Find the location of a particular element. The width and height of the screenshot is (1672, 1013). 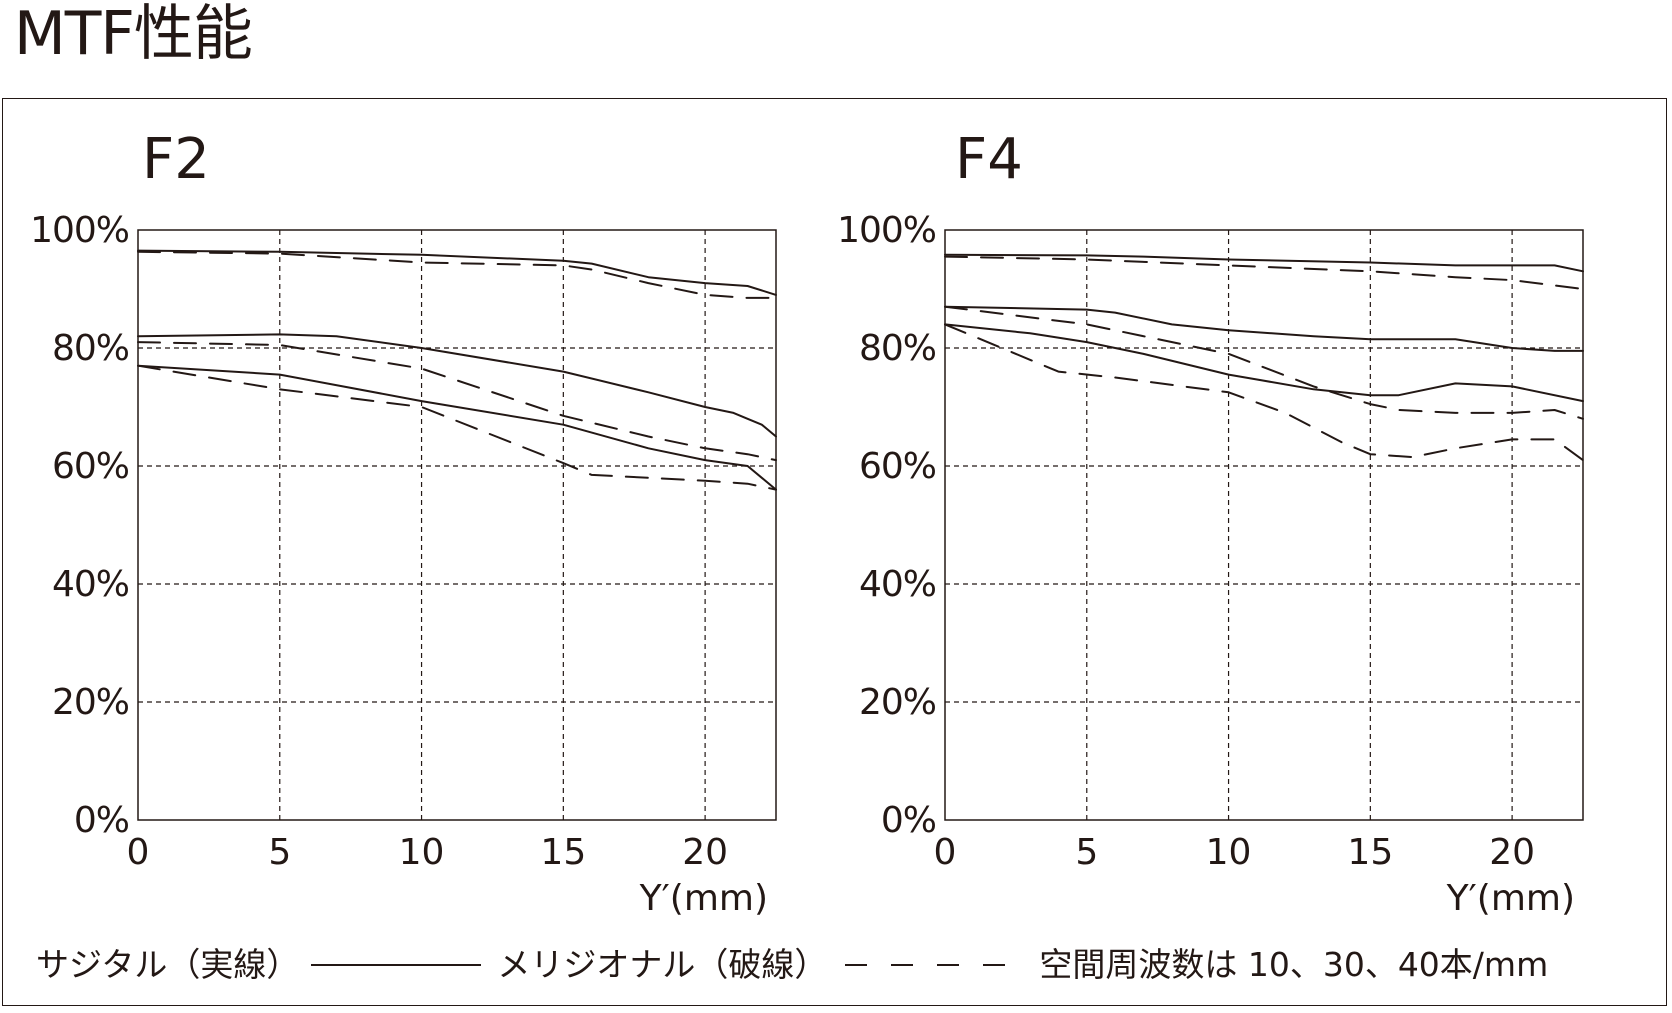

chart-f2-xtick-label: 0 is located at coordinates (138, 852).